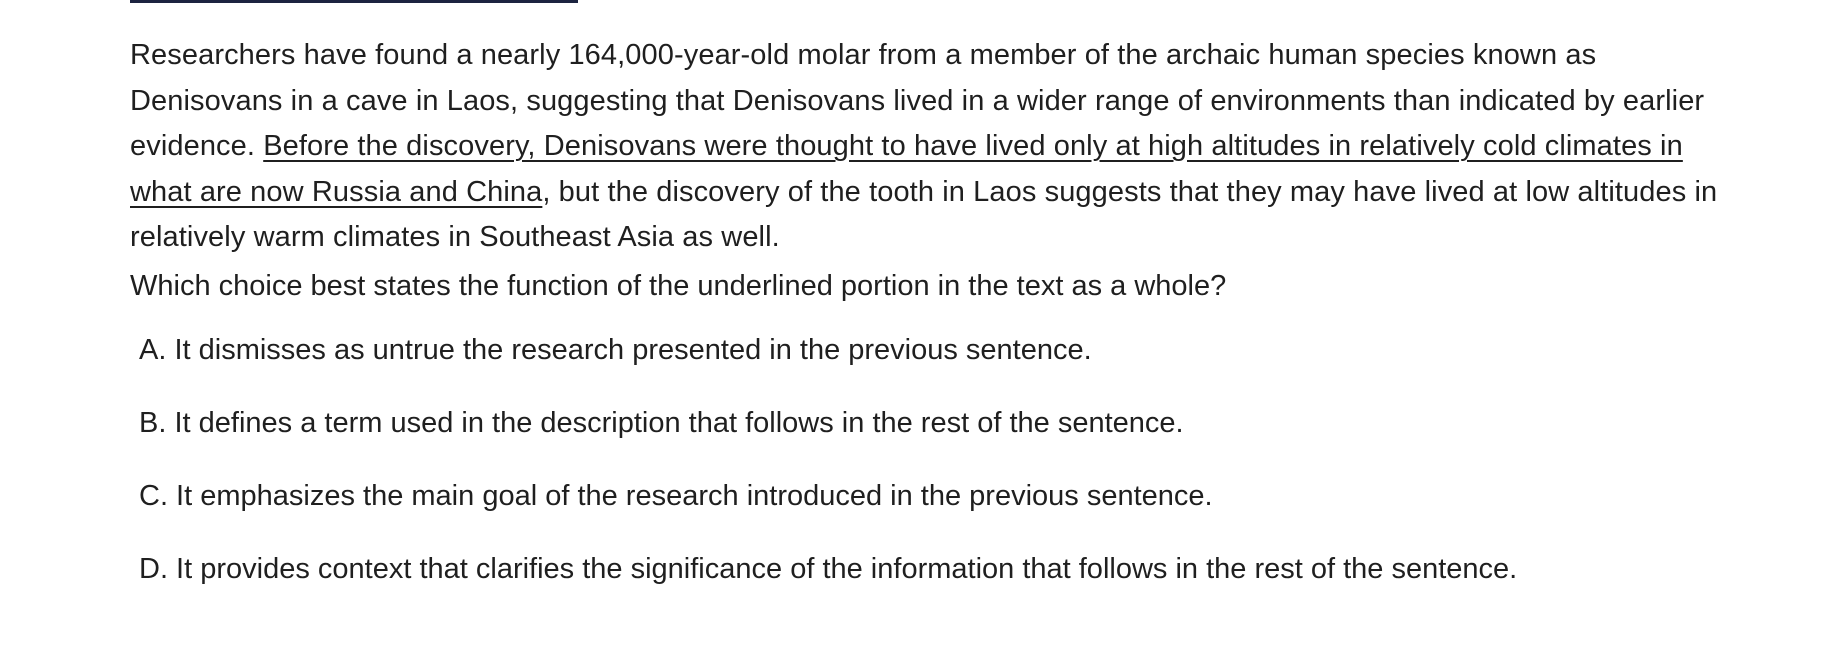 The height and width of the screenshot is (648, 1836). I want to click on top-divider, so click(354, 1).